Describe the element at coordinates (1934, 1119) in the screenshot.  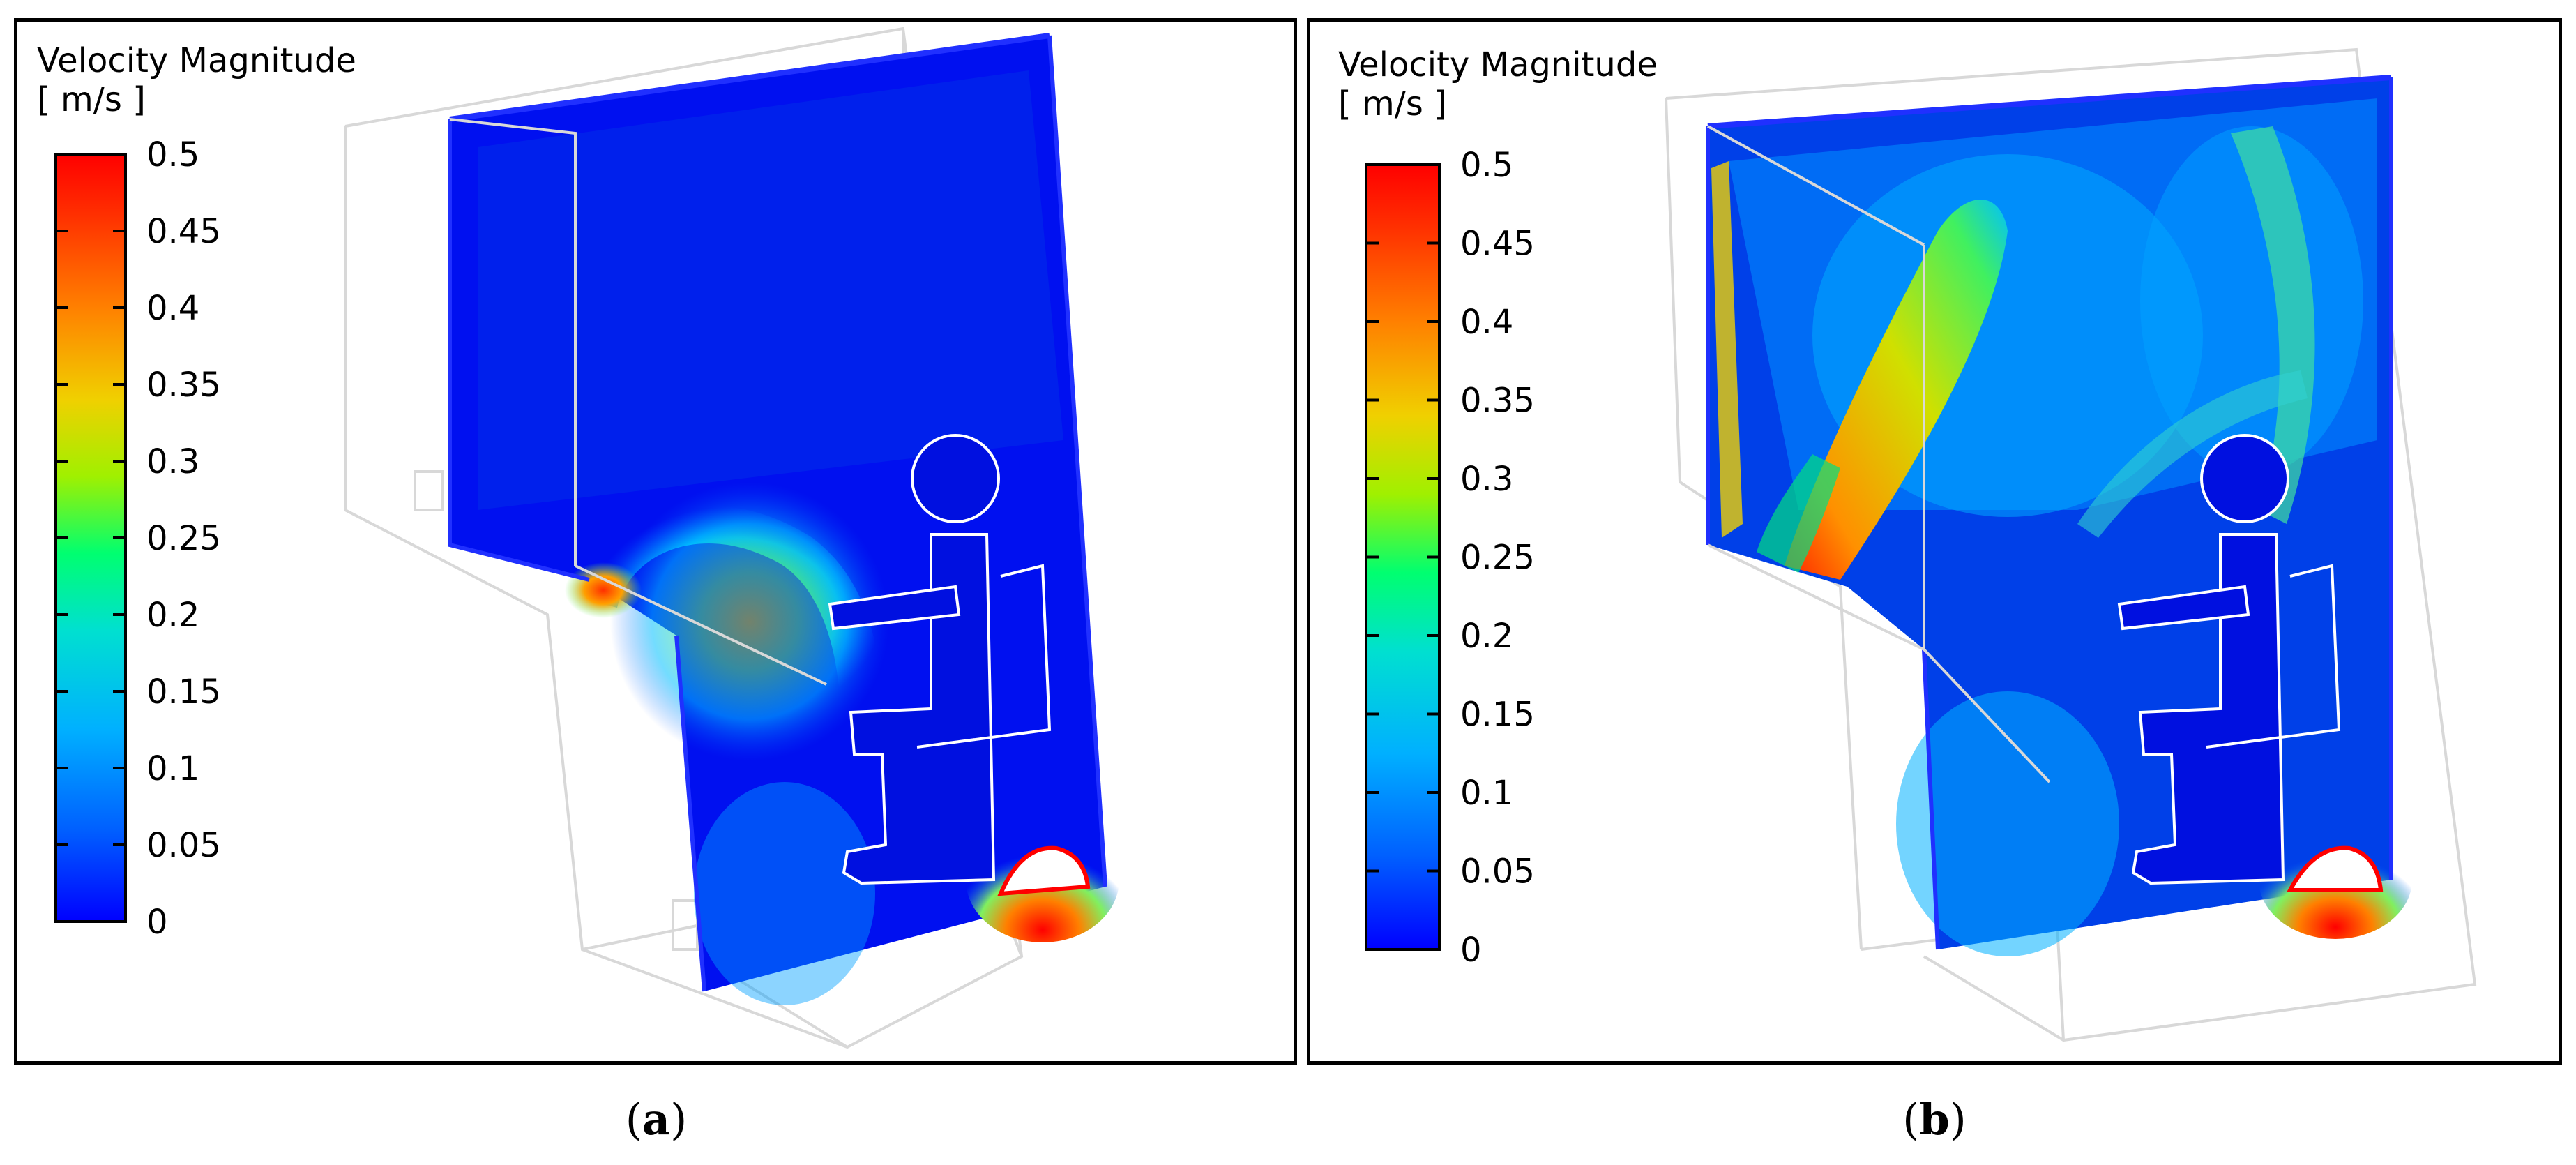
I see `caption-b: (b)` at that location.